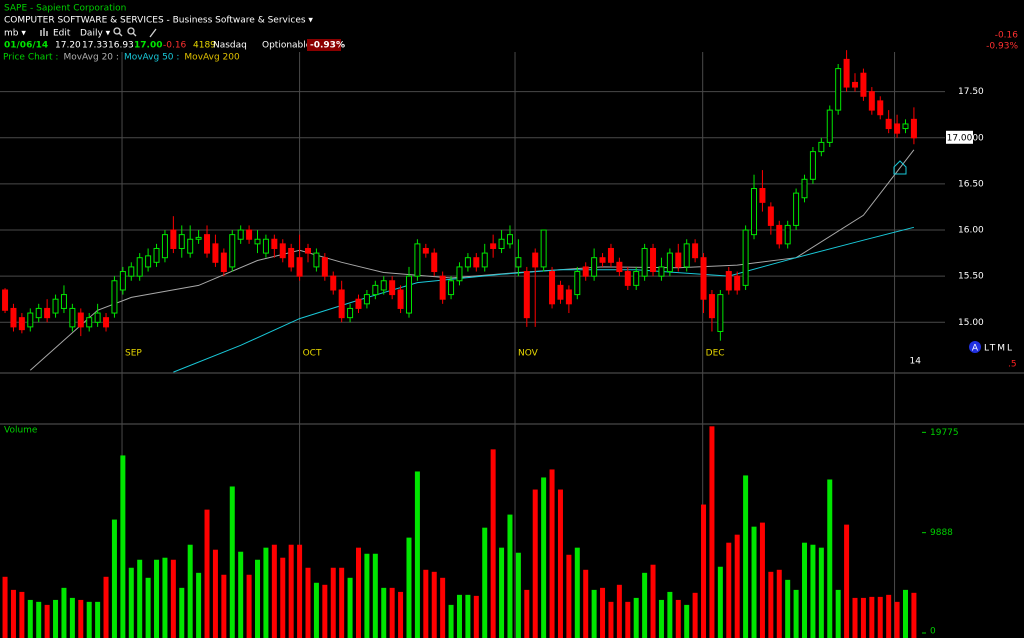 This screenshot has width=1024, height=638. Describe the element at coordinates (21, 431) in the screenshot. I see `volume-label: Volume` at that location.